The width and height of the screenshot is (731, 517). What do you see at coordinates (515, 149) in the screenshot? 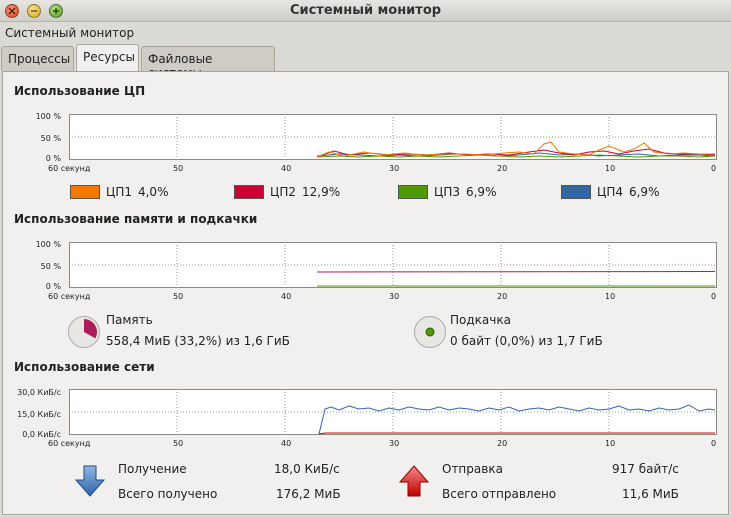
I see `cpu-line-cpu1` at bounding box center [515, 149].